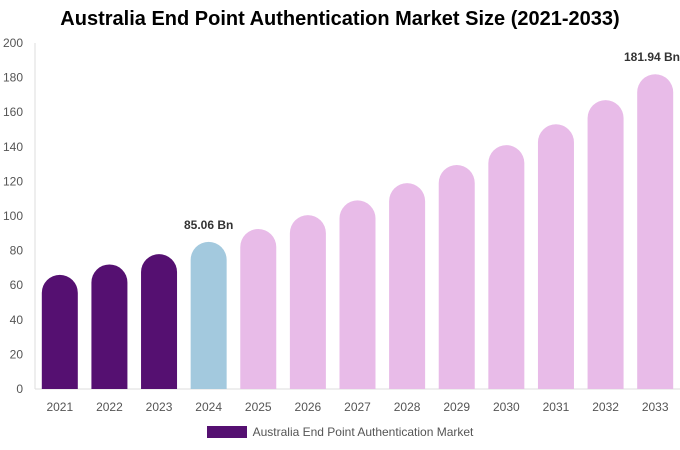 This screenshot has height=450, width=680. Describe the element at coordinates (407, 286) in the screenshot. I see `bar-2028` at that location.